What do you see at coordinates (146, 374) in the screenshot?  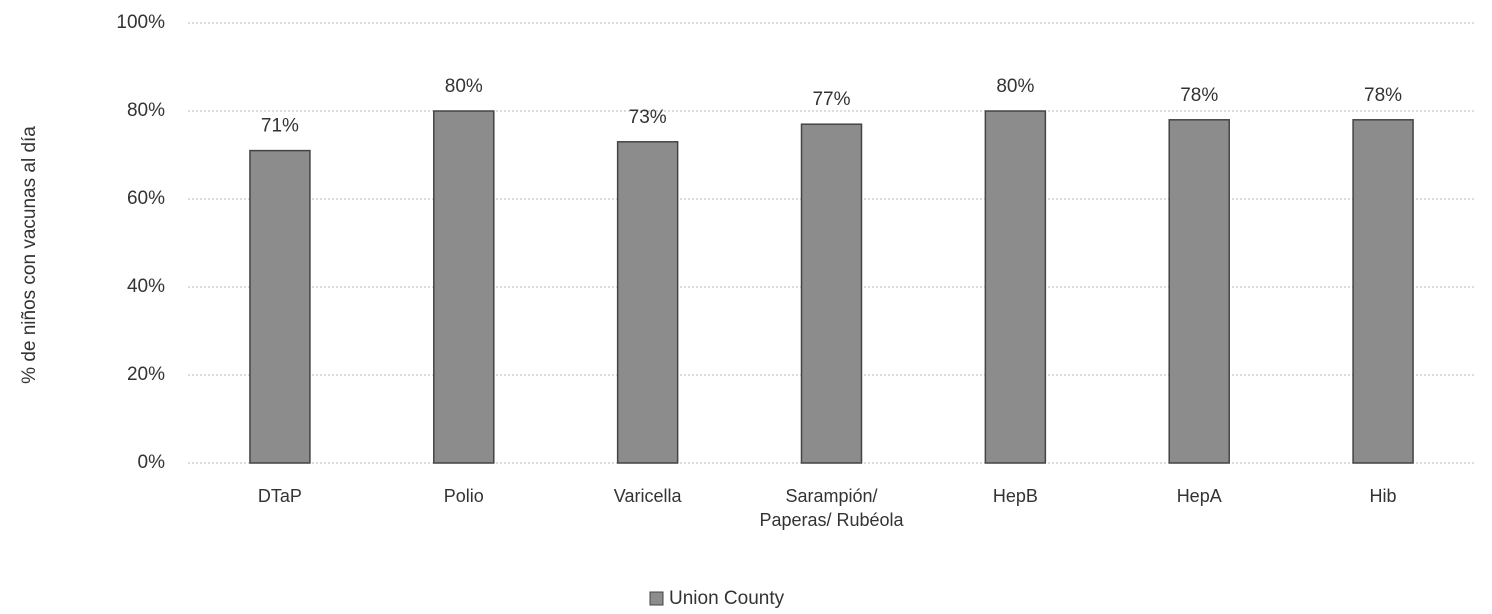 I see `y-tick-label: 20%` at bounding box center [146, 374].